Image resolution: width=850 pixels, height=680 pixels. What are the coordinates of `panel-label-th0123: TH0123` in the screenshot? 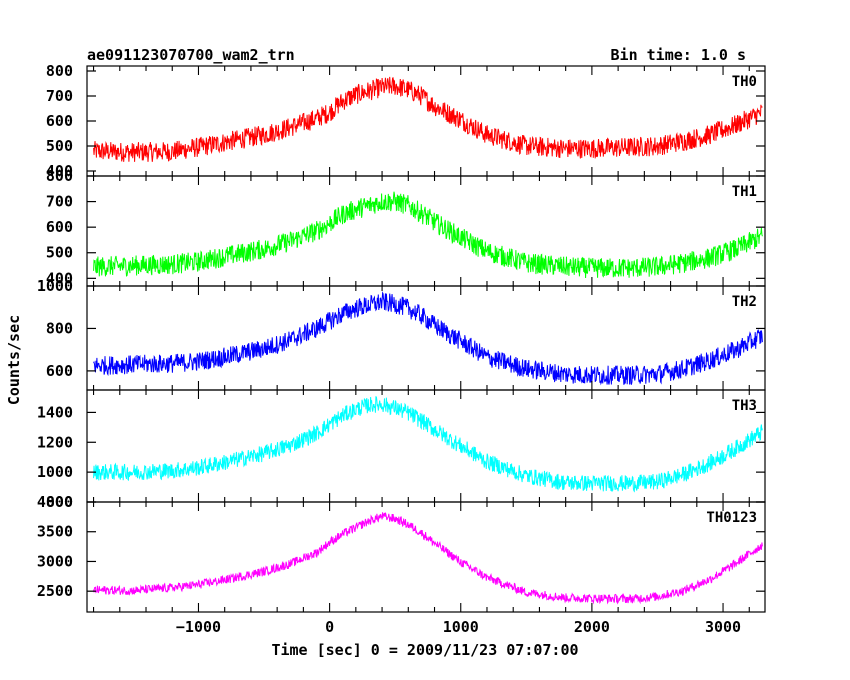 It's located at (731, 518).